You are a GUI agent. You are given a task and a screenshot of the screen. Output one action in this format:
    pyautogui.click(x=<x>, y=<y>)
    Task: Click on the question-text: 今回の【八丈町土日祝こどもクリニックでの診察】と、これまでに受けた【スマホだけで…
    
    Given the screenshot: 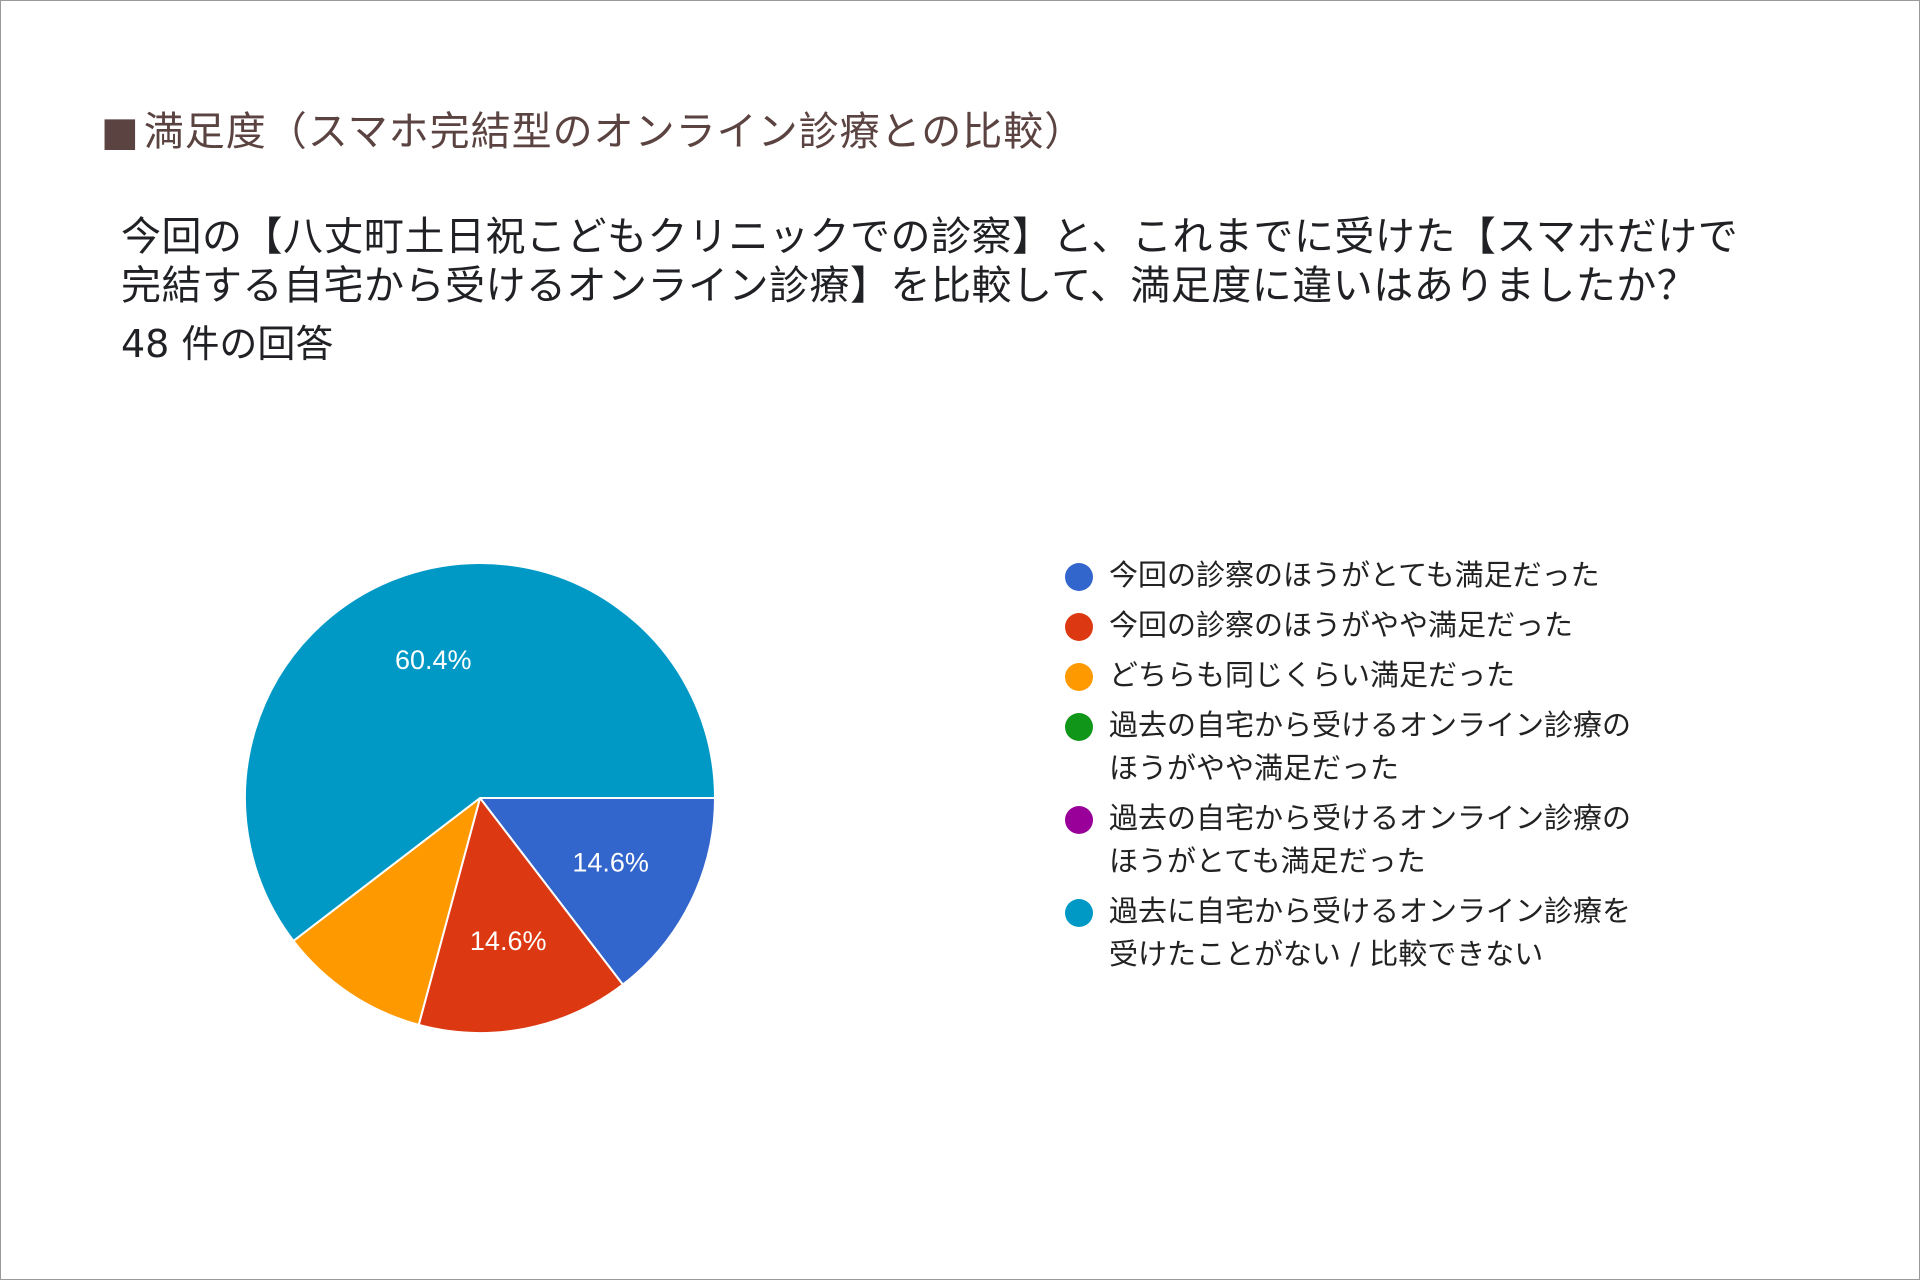 What is the action you would take?
    pyautogui.click(x=961, y=262)
    